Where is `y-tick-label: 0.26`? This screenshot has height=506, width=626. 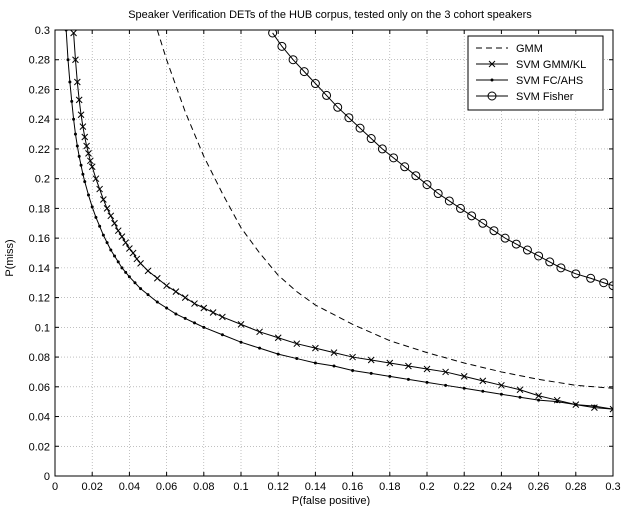
y-tick-label: 0.26 is located at coordinates (39, 90).